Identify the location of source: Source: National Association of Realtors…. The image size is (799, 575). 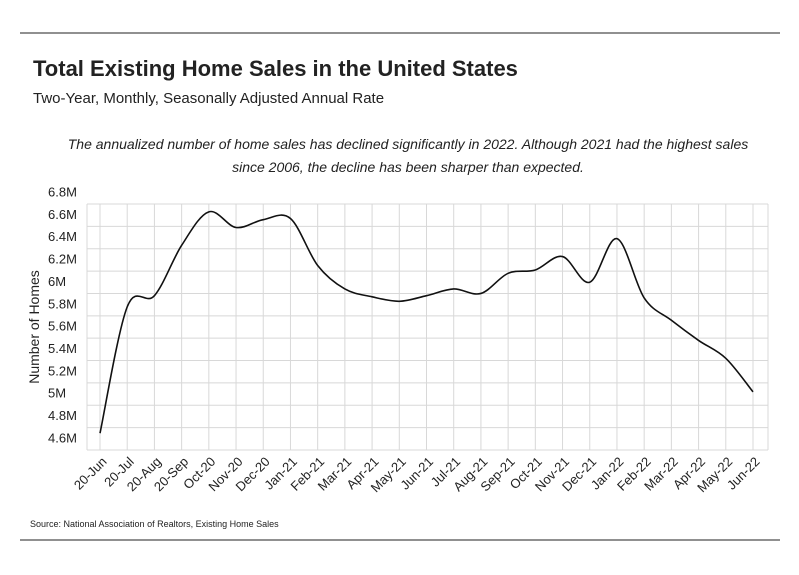
(154, 524).